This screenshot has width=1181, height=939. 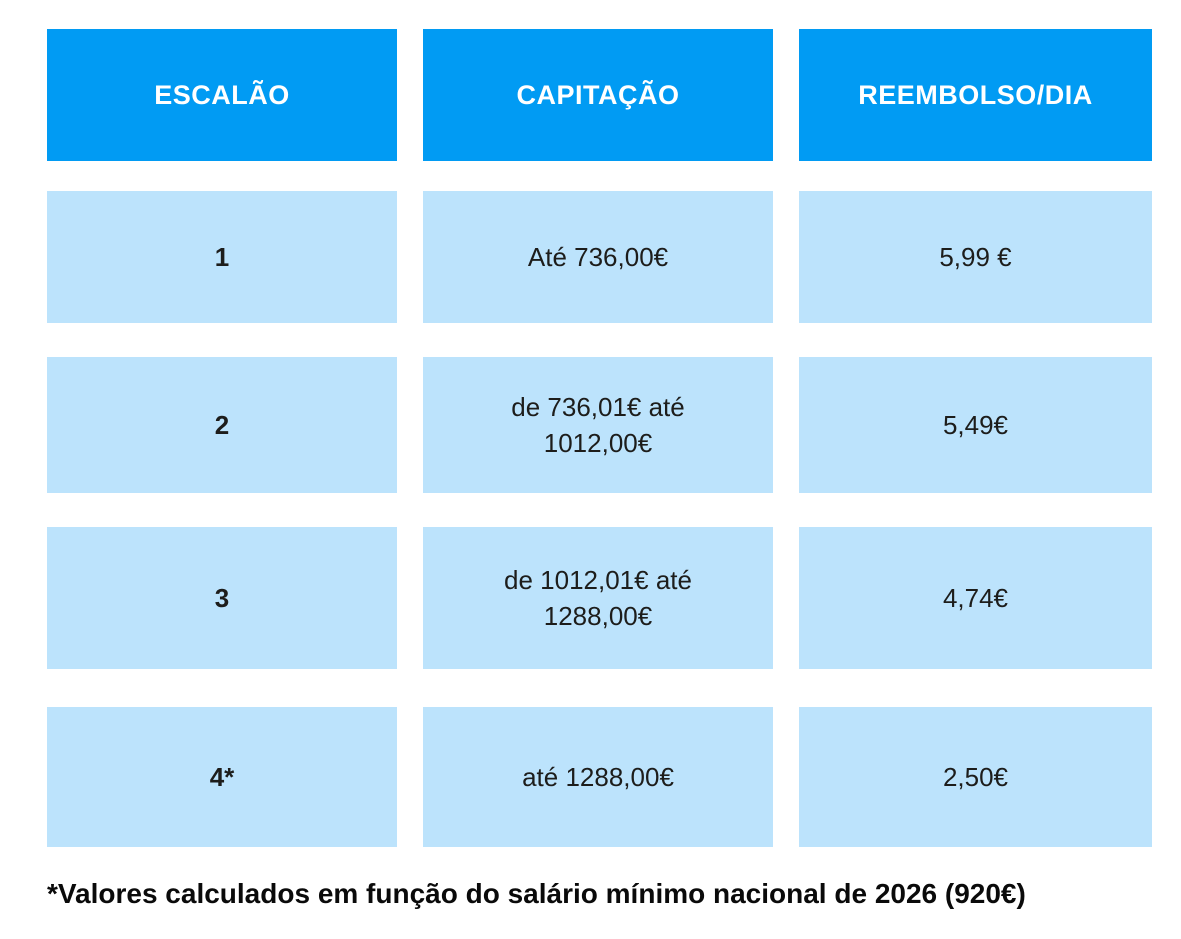 I want to click on cell-capitacao: até 1288,00€, so click(x=598, y=777).